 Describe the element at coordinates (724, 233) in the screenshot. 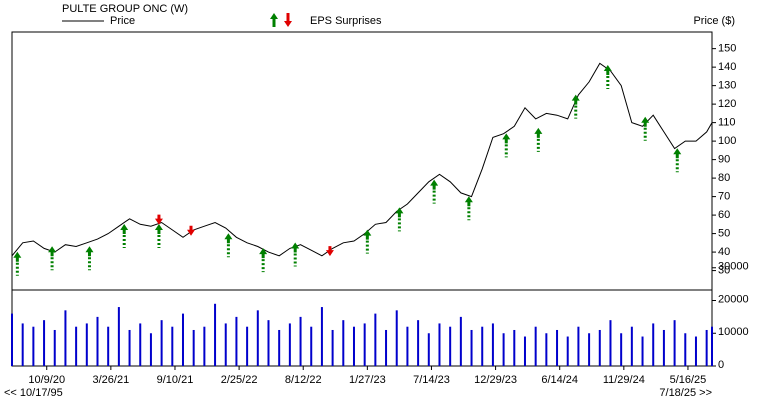

I see `y-tick-label: 50` at that location.